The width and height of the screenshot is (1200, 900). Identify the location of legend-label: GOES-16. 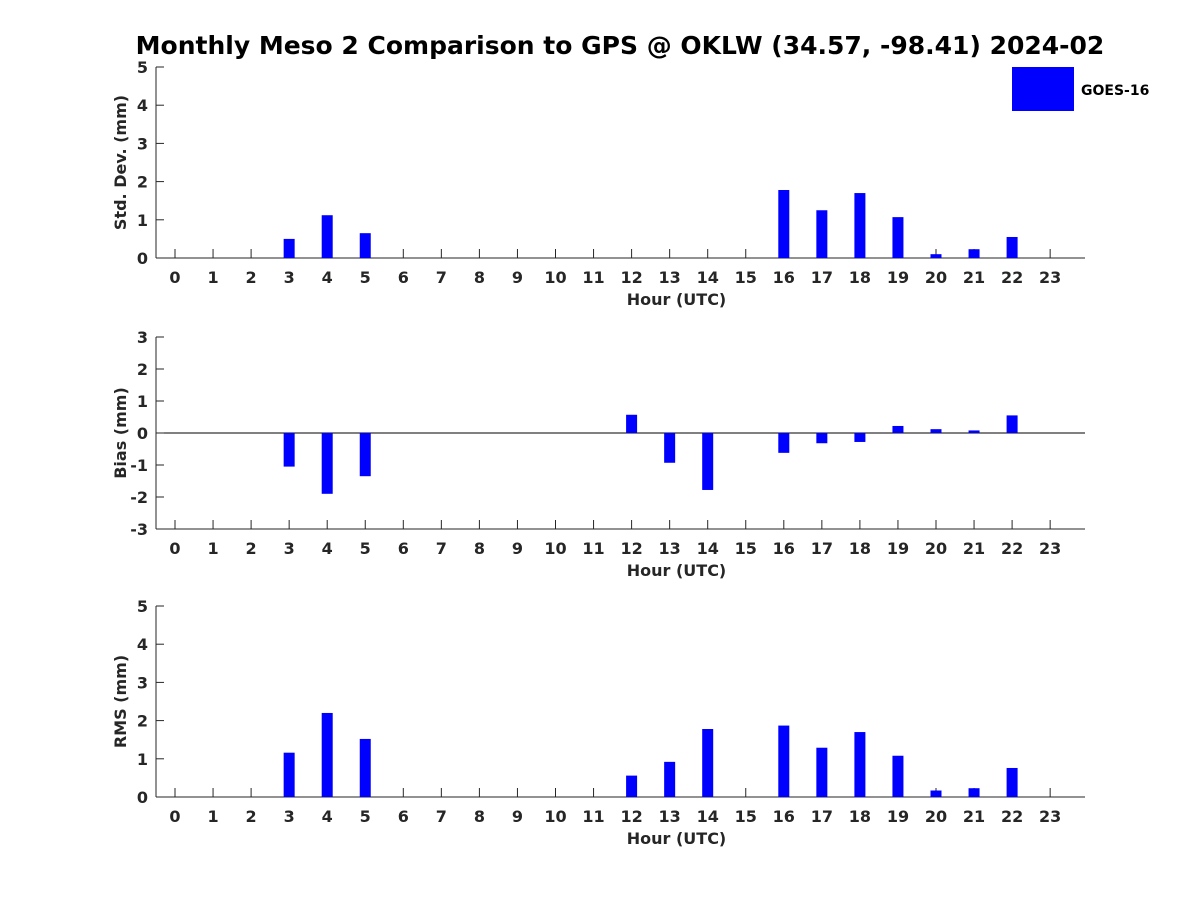
(1115, 91).